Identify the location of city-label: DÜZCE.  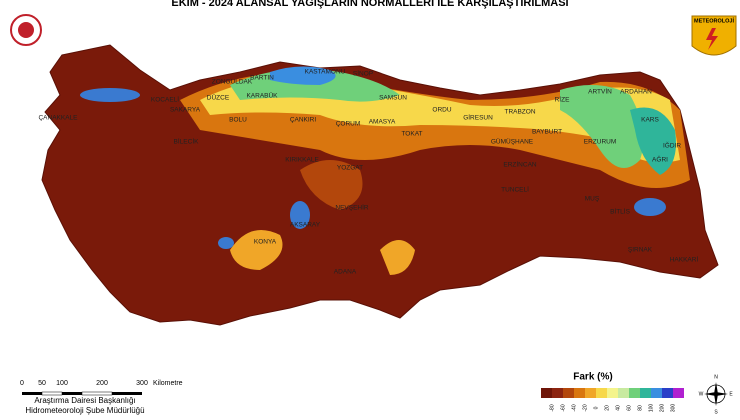
(218, 98).